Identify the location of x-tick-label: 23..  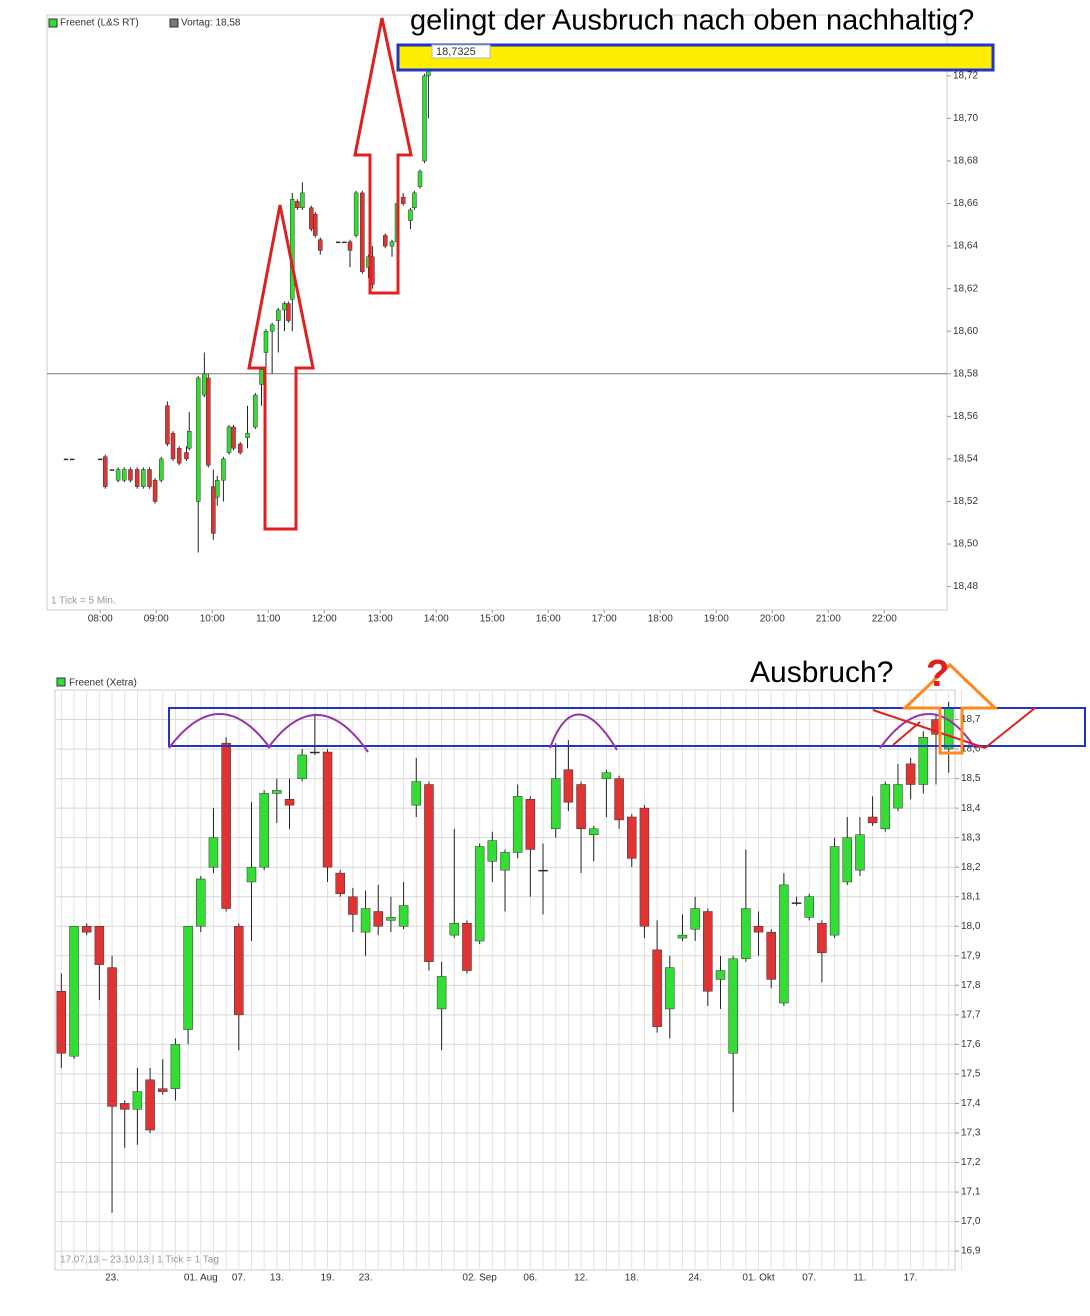
(366, 1278).